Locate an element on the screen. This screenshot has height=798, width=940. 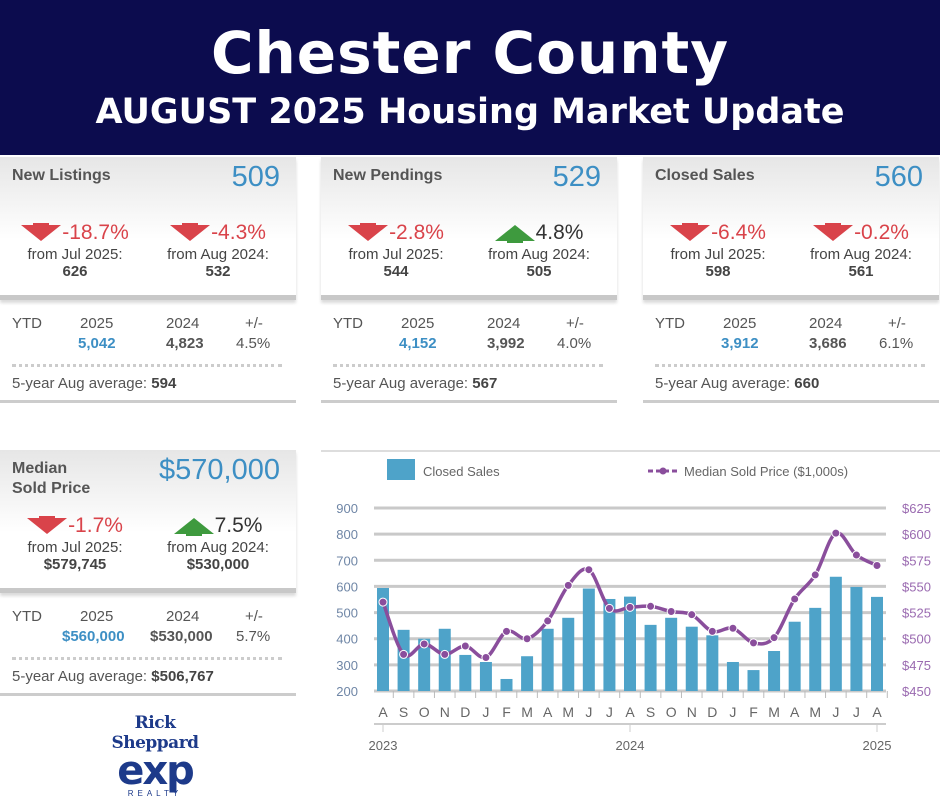
card-title: Closed Sales is located at coordinates (705, 175).